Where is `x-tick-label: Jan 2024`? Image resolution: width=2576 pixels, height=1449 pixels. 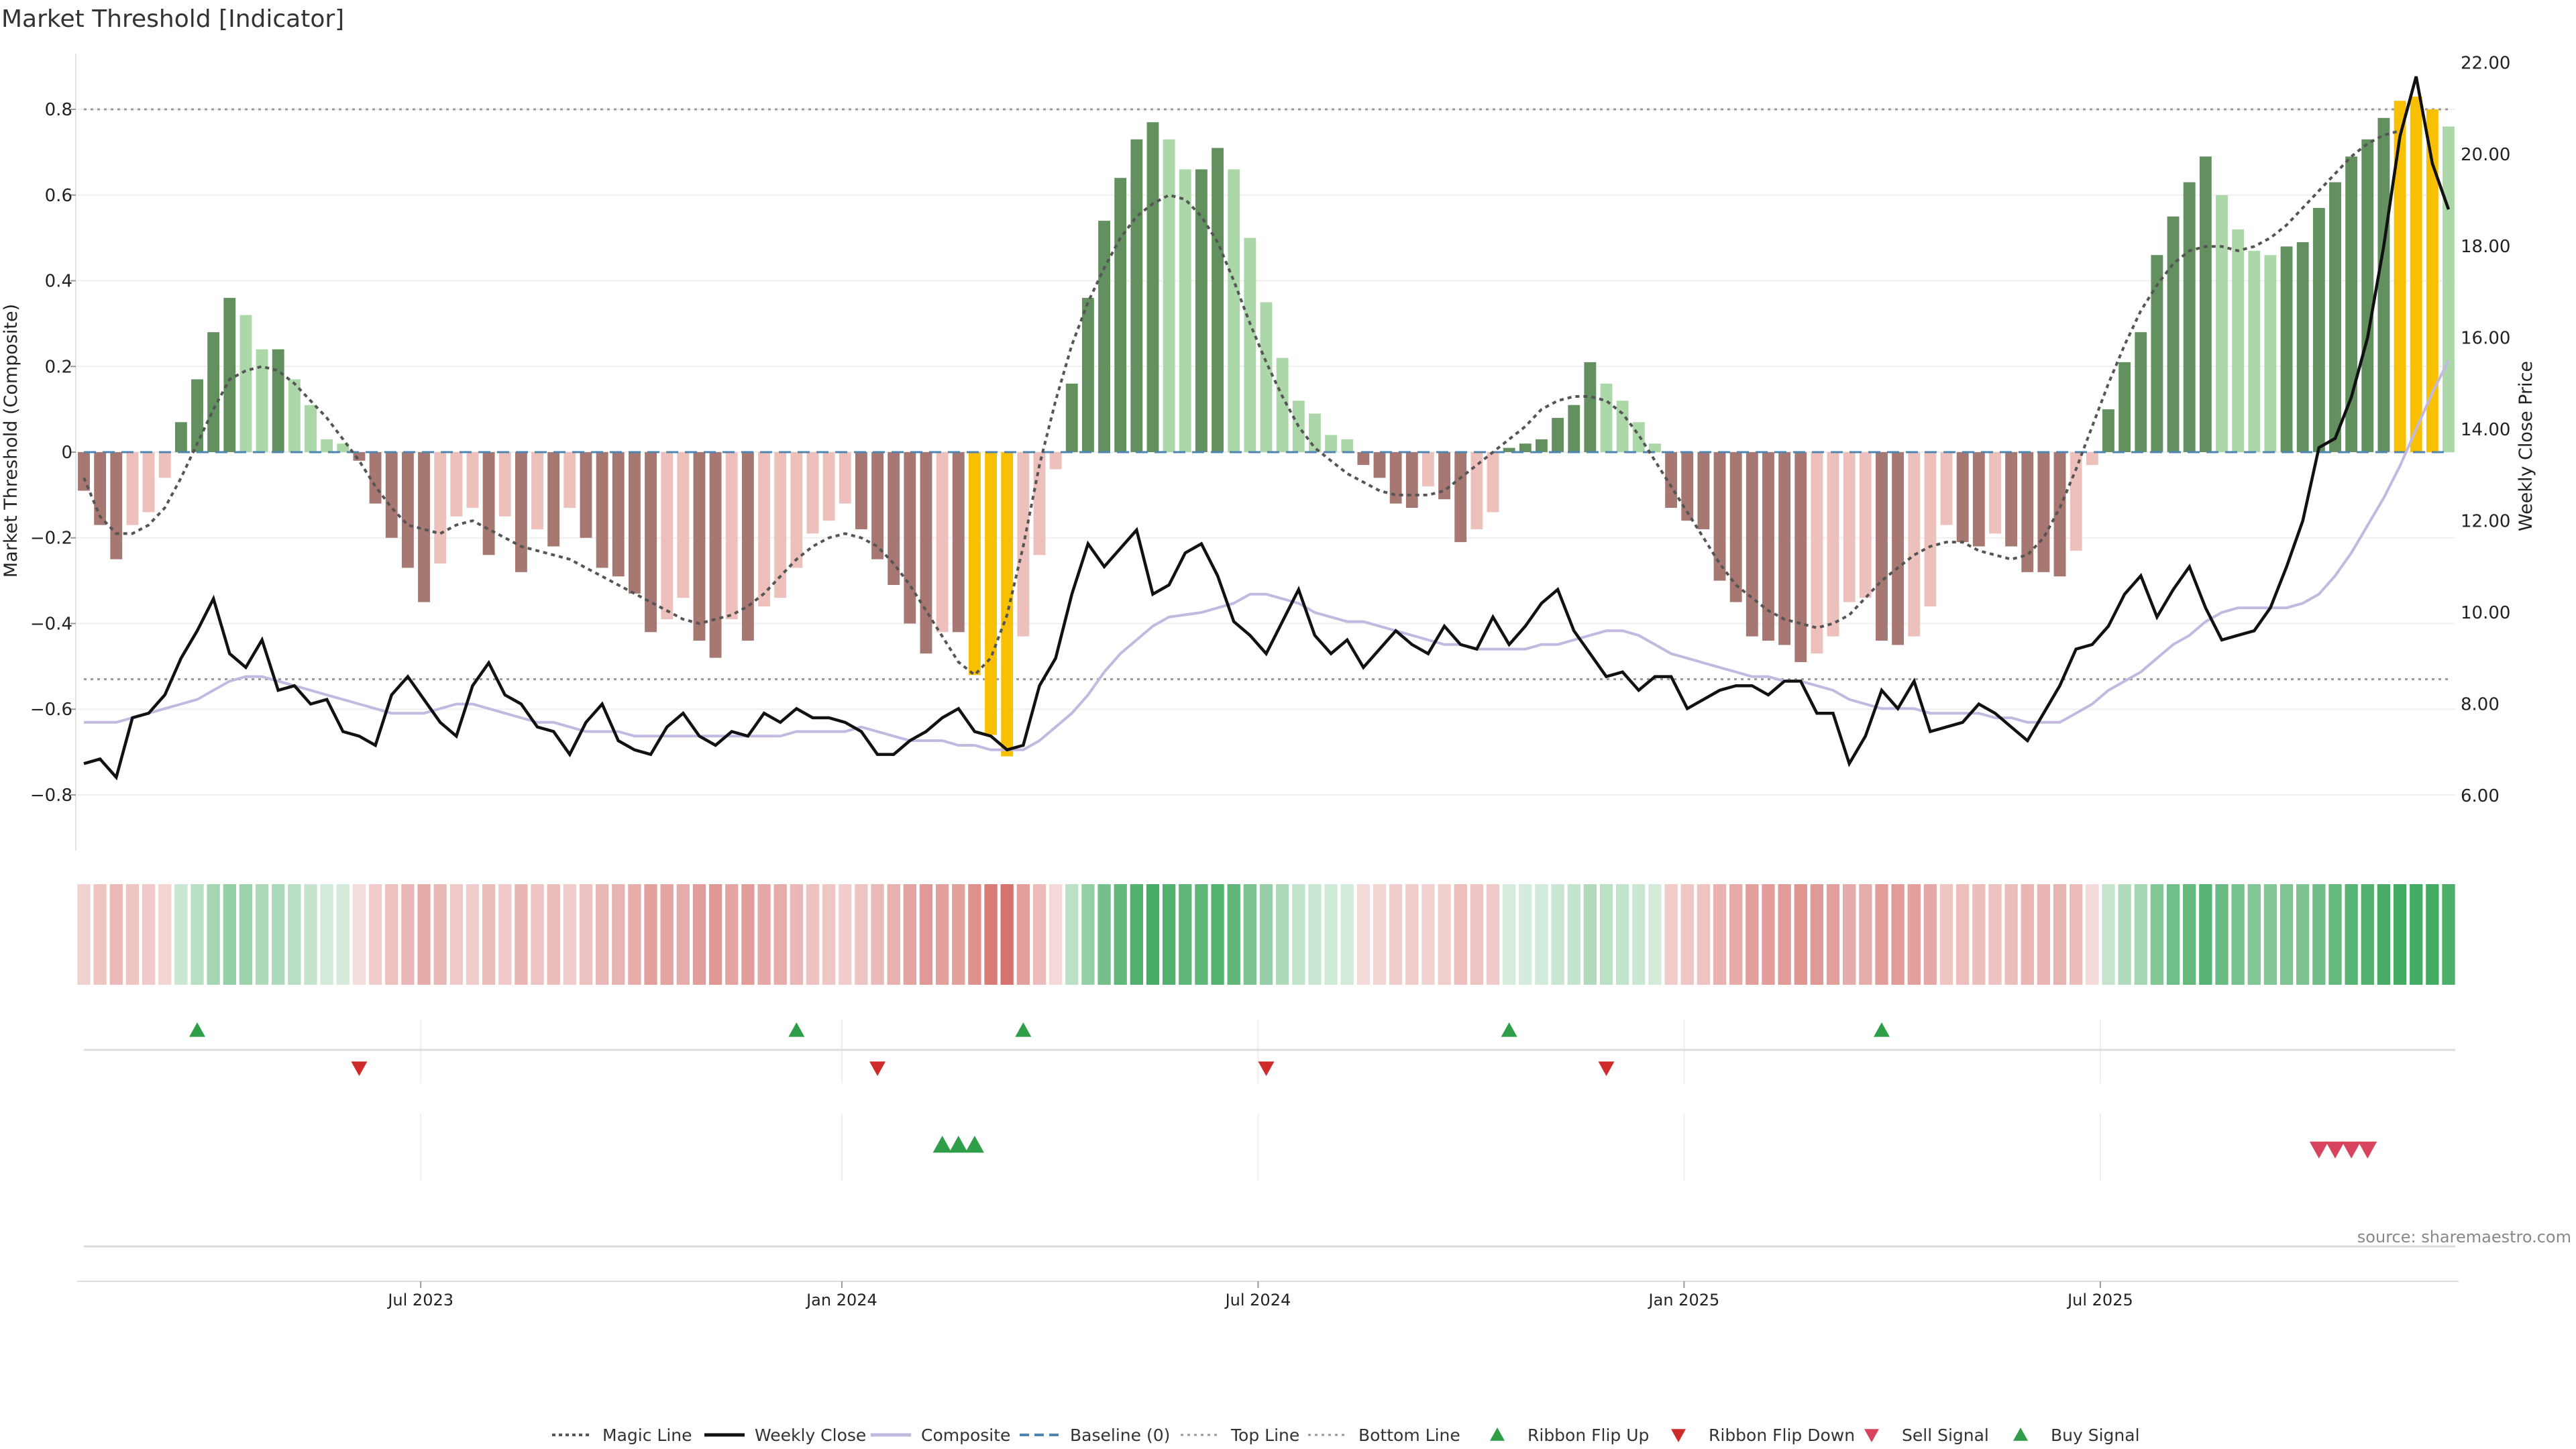
x-tick-label: Jan 2024 is located at coordinates (841, 1300).